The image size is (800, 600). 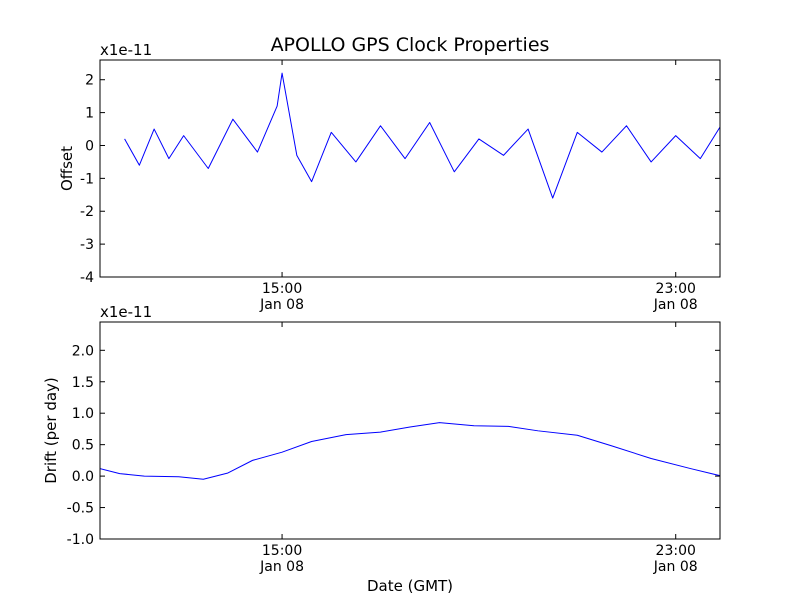 I want to click on drift-x-axis-label: Date (GMT), so click(x=410, y=586).